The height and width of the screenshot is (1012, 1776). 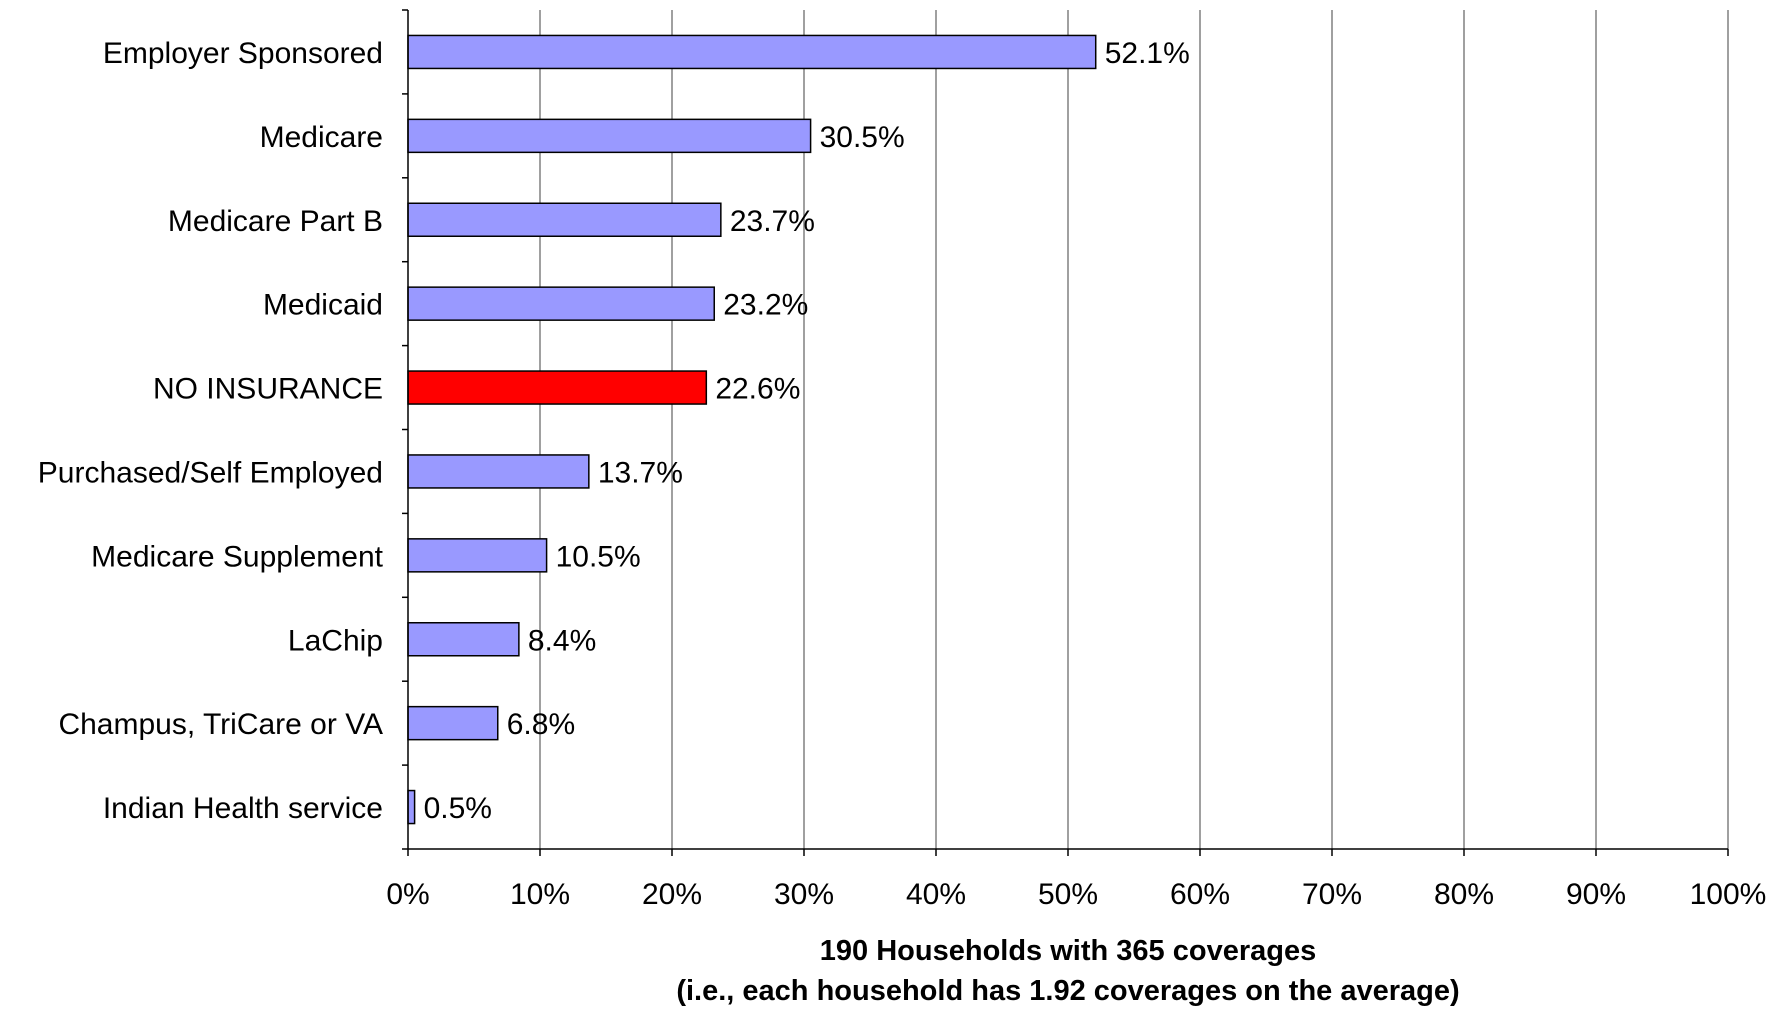 I want to click on x-tick-label-80: 80%, so click(x=1464, y=894).